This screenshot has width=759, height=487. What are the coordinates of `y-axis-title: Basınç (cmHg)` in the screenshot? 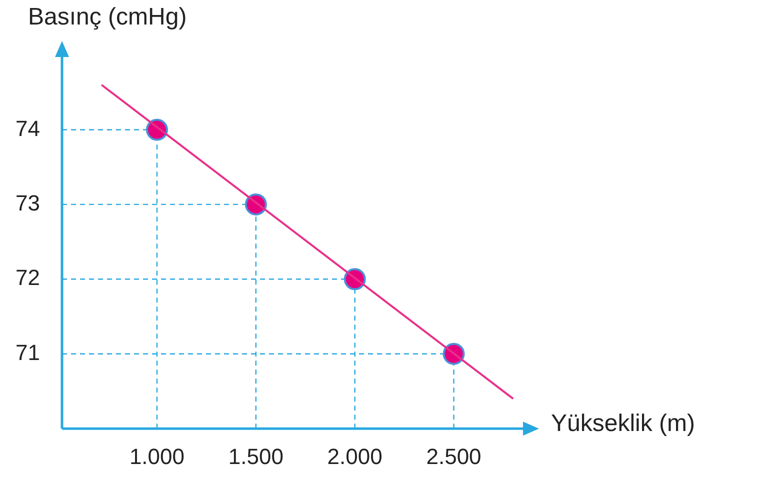 It's located at (107, 17).